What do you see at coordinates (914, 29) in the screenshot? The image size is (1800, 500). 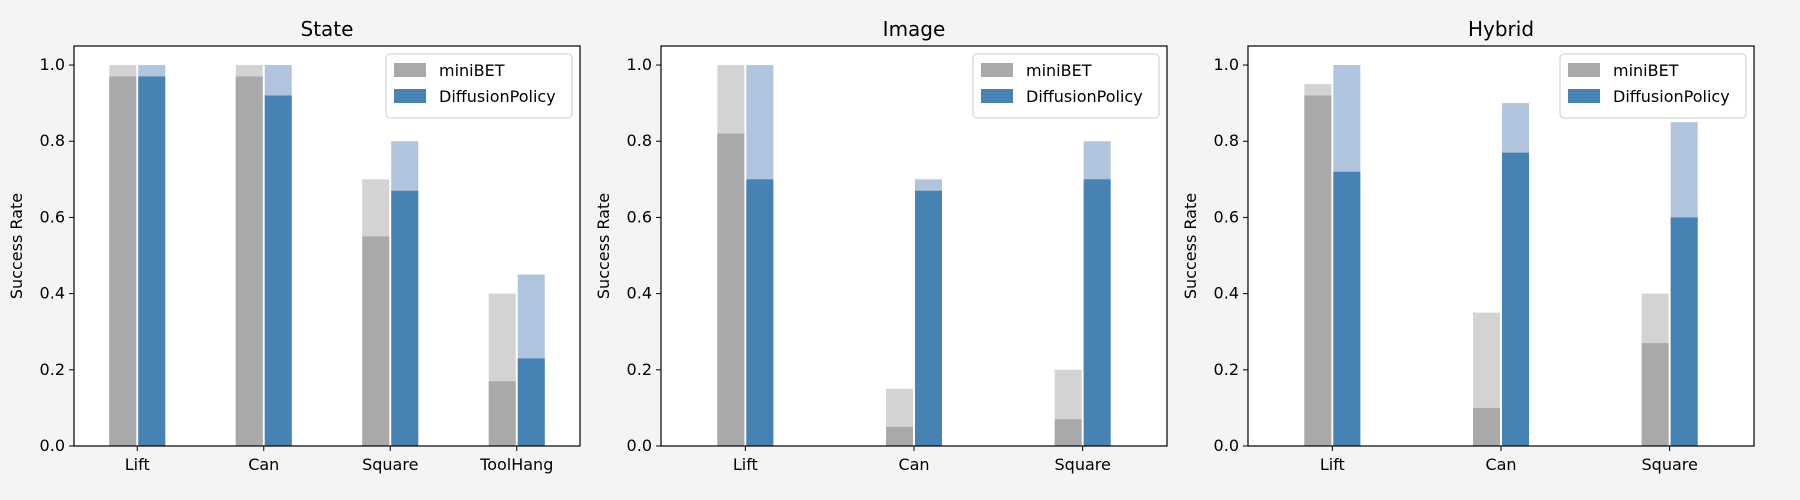 I see `chart-title: Image` at bounding box center [914, 29].